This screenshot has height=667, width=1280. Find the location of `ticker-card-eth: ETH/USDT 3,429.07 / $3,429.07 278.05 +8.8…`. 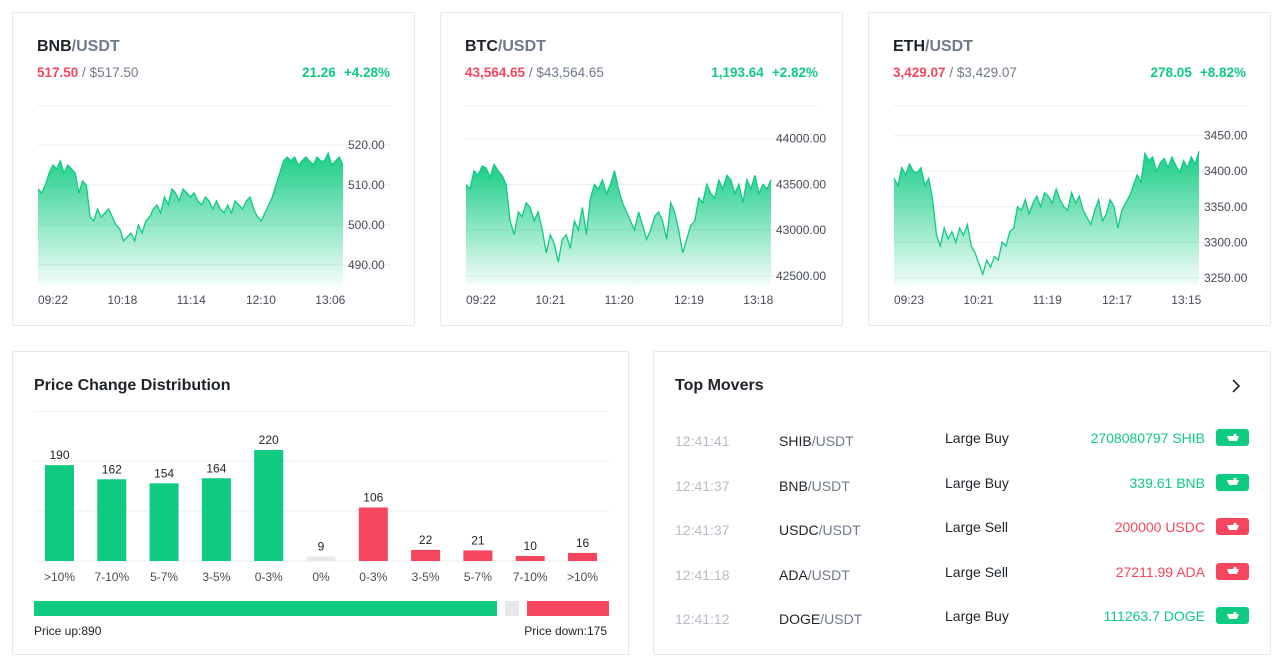

ticker-card-eth: ETH/USDT 3,429.07 / $3,429.07 278.05 +8.8… is located at coordinates (1069, 169).